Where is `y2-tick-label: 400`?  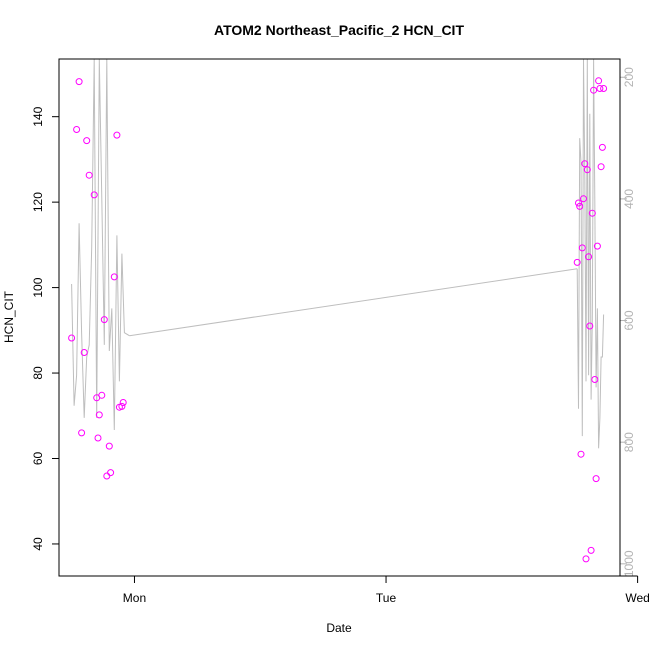 y2-tick-label: 400 is located at coordinates (629, 199).